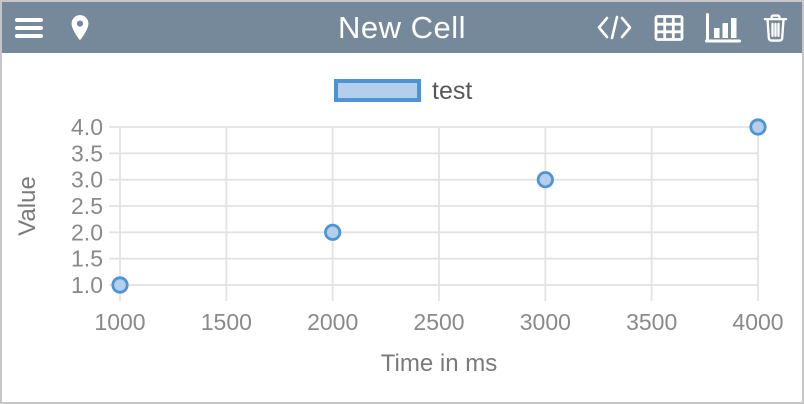 This screenshot has height=404, width=804. What do you see at coordinates (692, 27) in the screenshot?
I see `header-right-icons` at bounding box center [692, 27].